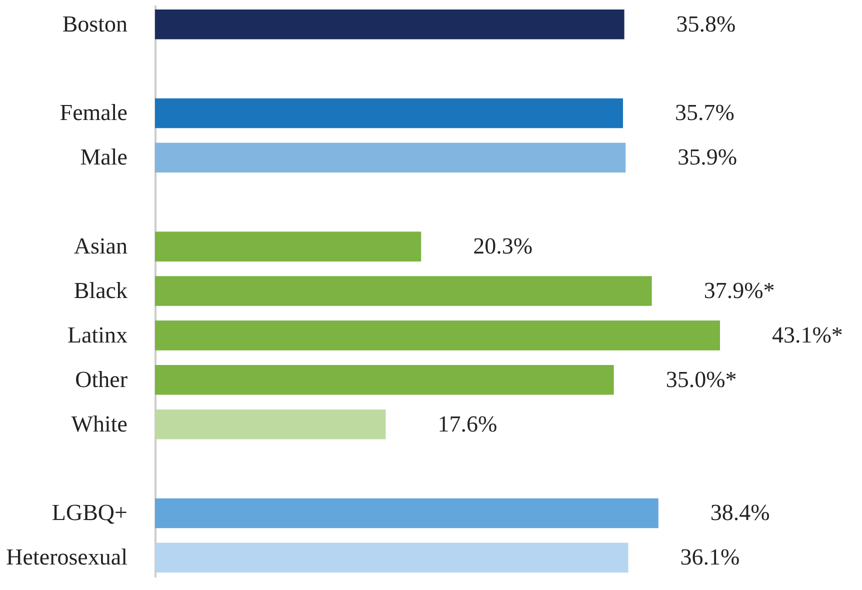  Describe the element at coordinates (101, 246) in the screenshot. I see `y-tick-label: Asian` at that location.